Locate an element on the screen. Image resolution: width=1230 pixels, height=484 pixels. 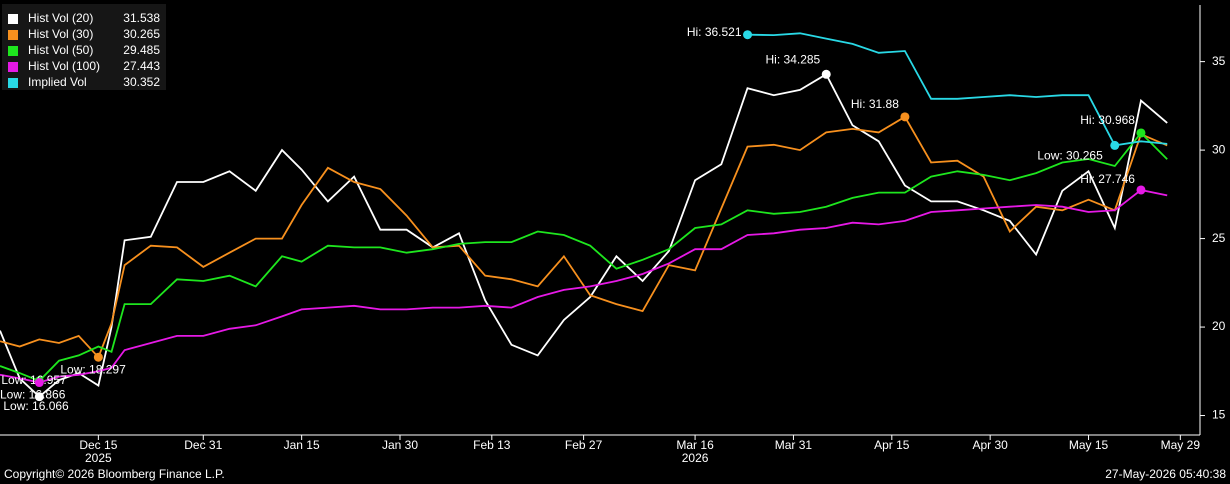
x-tick-label: May 29 is located at coordinates (1181, 445).